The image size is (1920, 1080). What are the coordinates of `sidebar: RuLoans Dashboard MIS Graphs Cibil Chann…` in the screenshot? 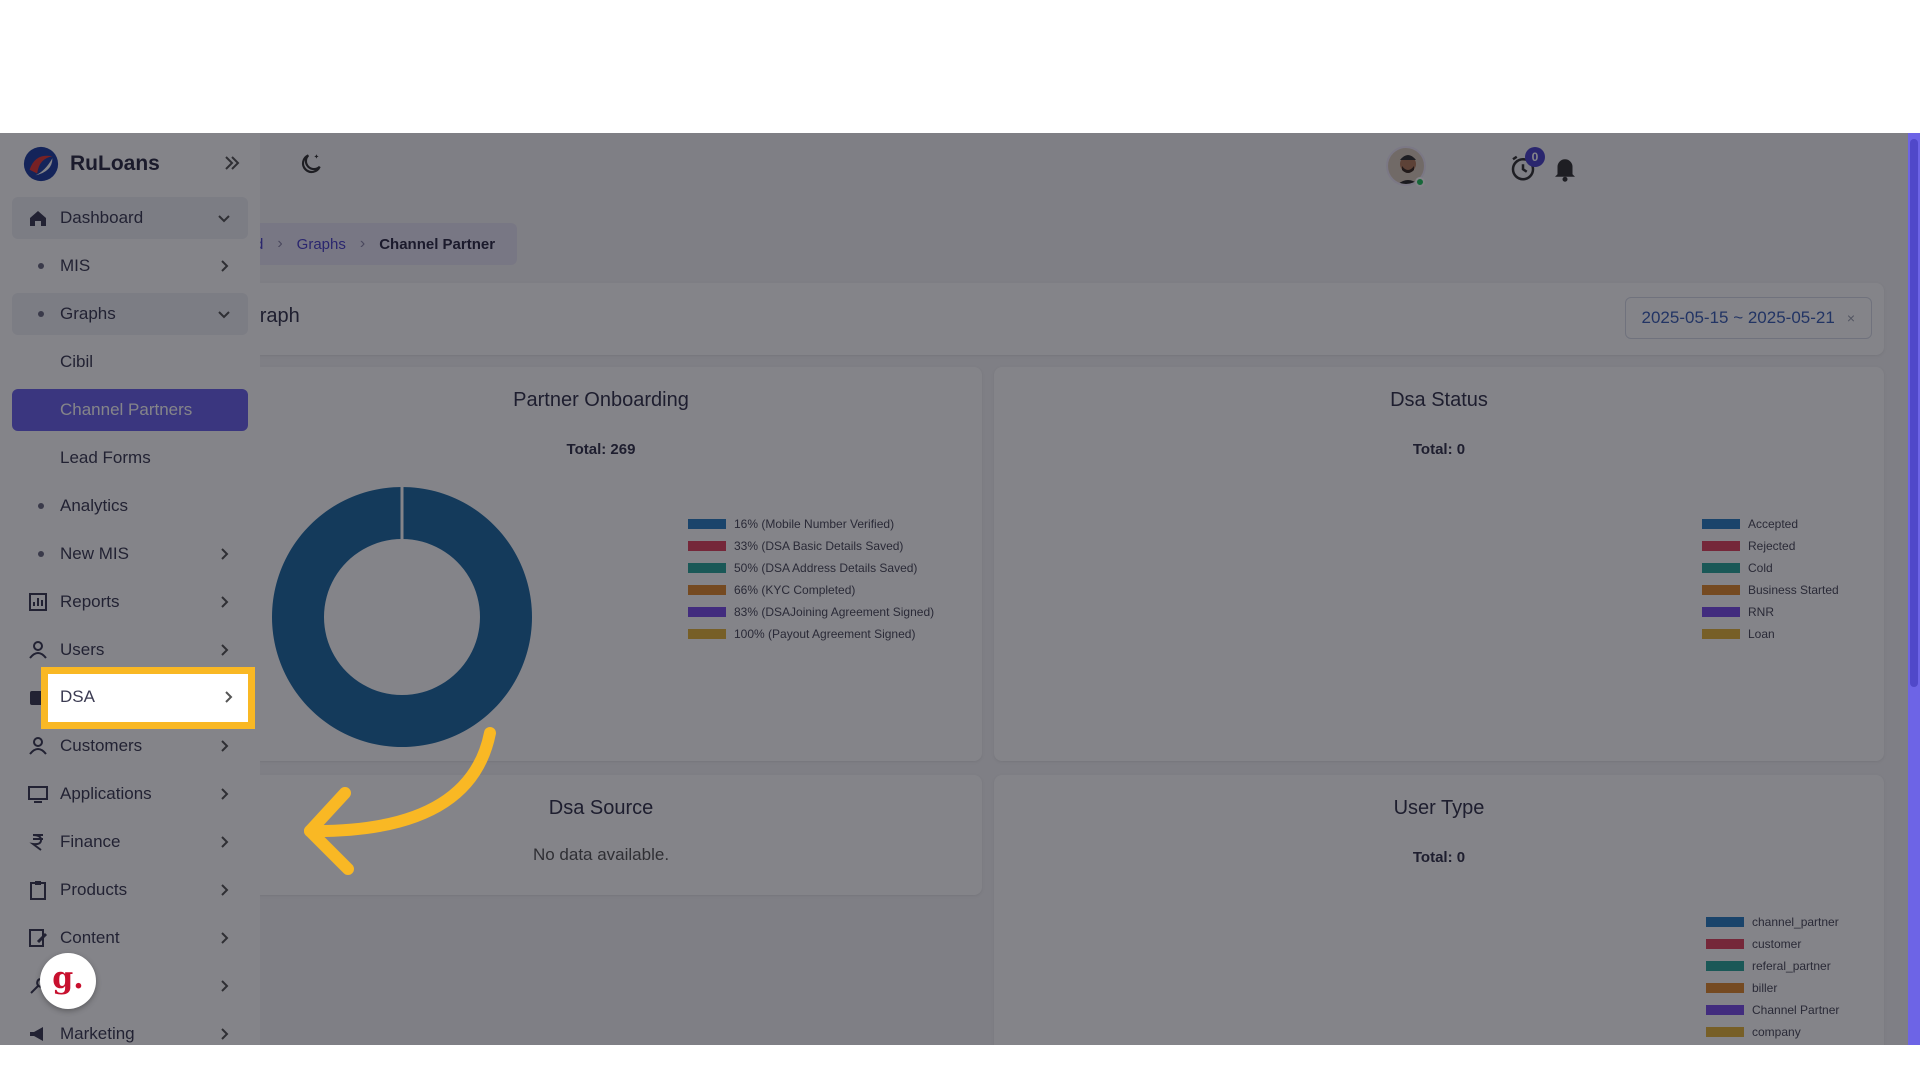 It's located at (130, 589).